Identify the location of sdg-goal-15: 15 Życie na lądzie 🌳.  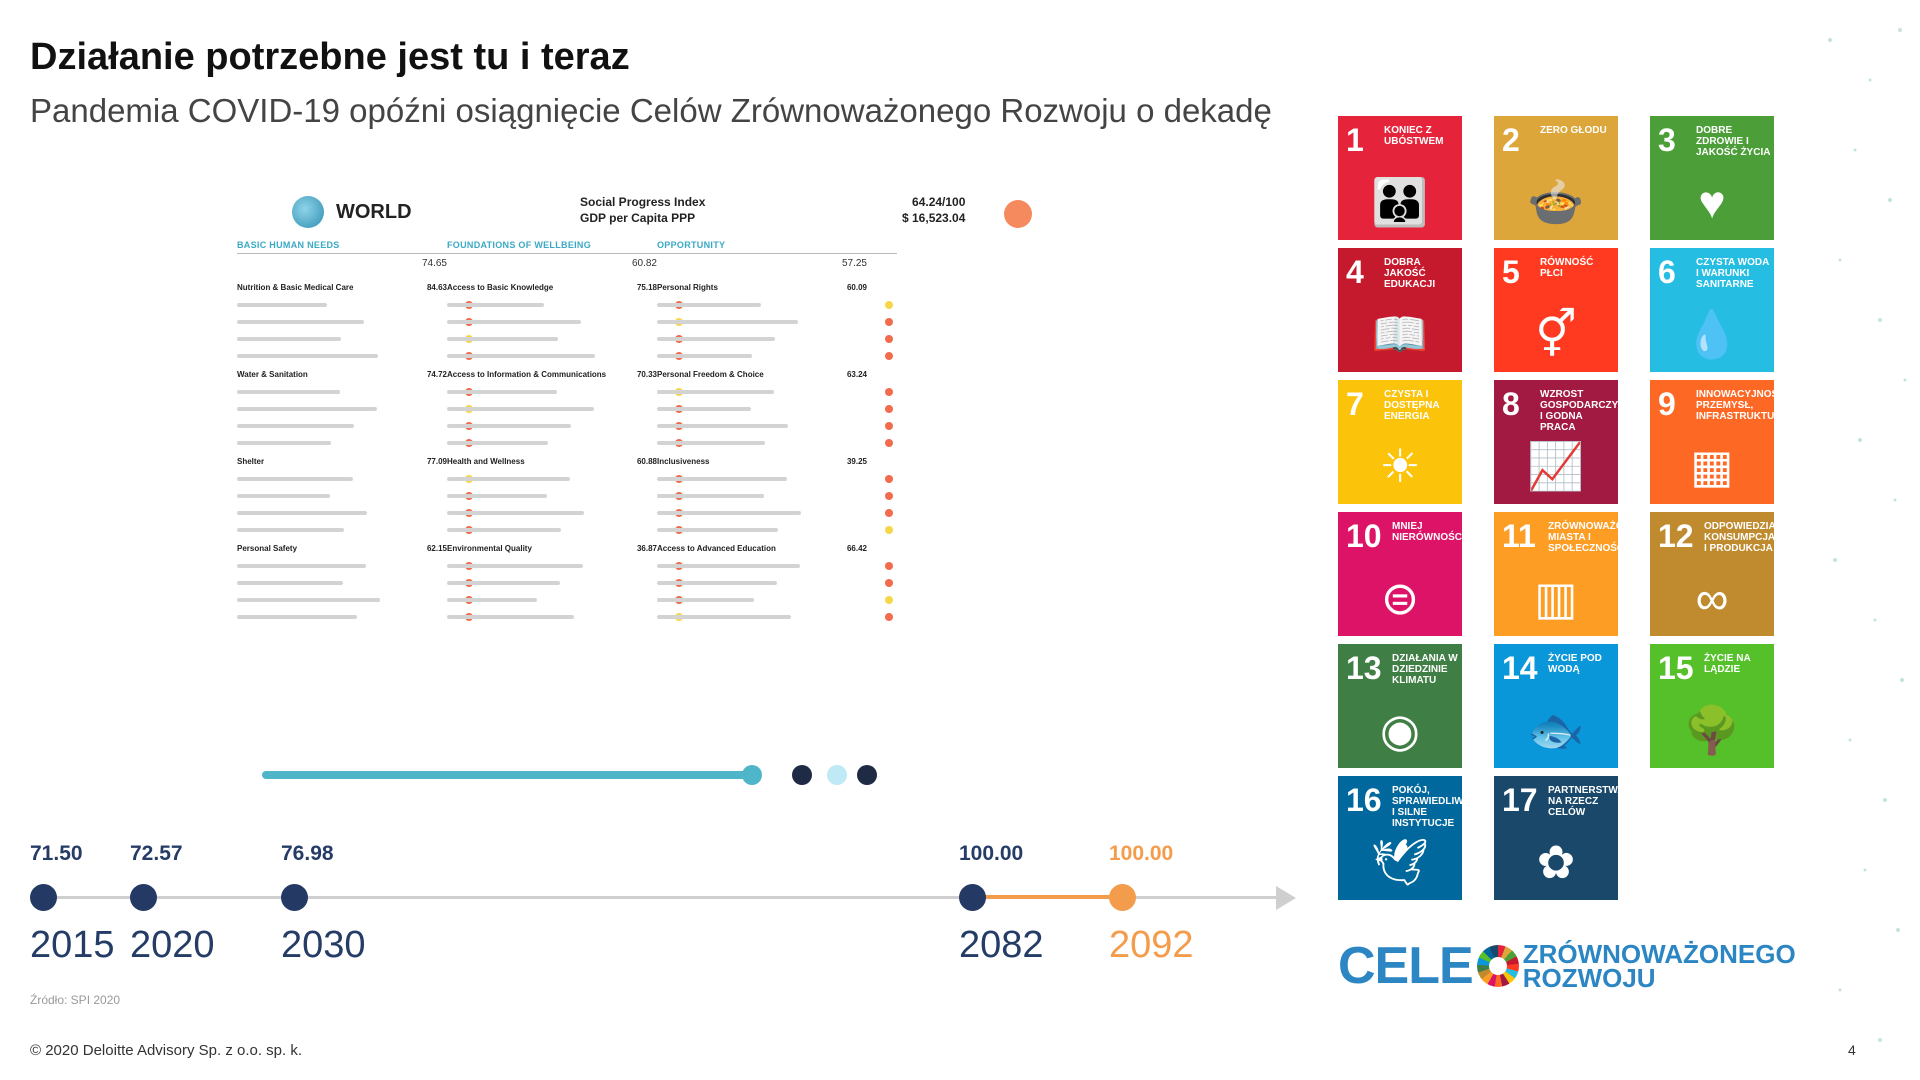
(1712, 706).